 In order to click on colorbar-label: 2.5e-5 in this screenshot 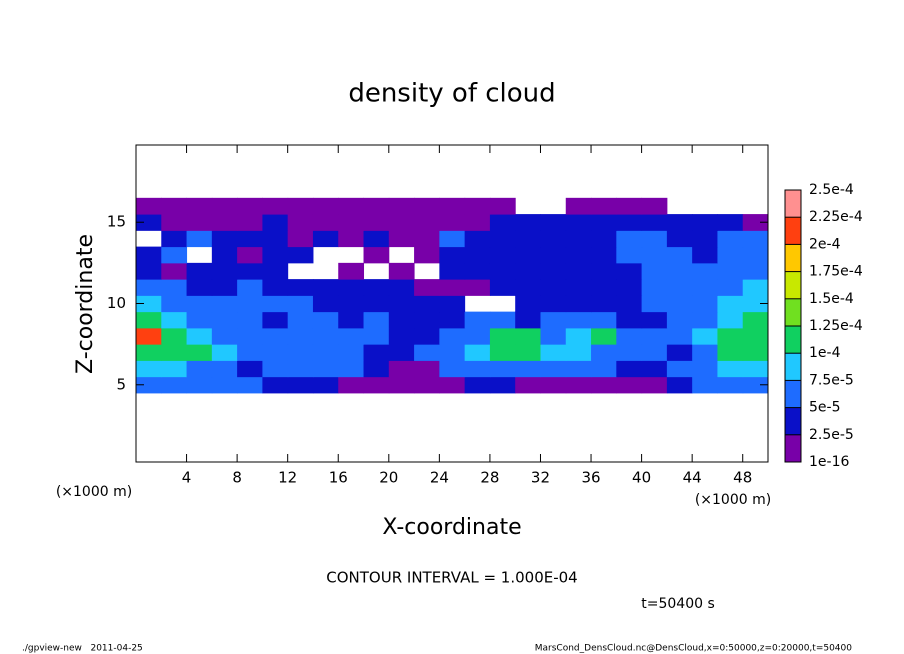, I will do `click(831, 435)`.